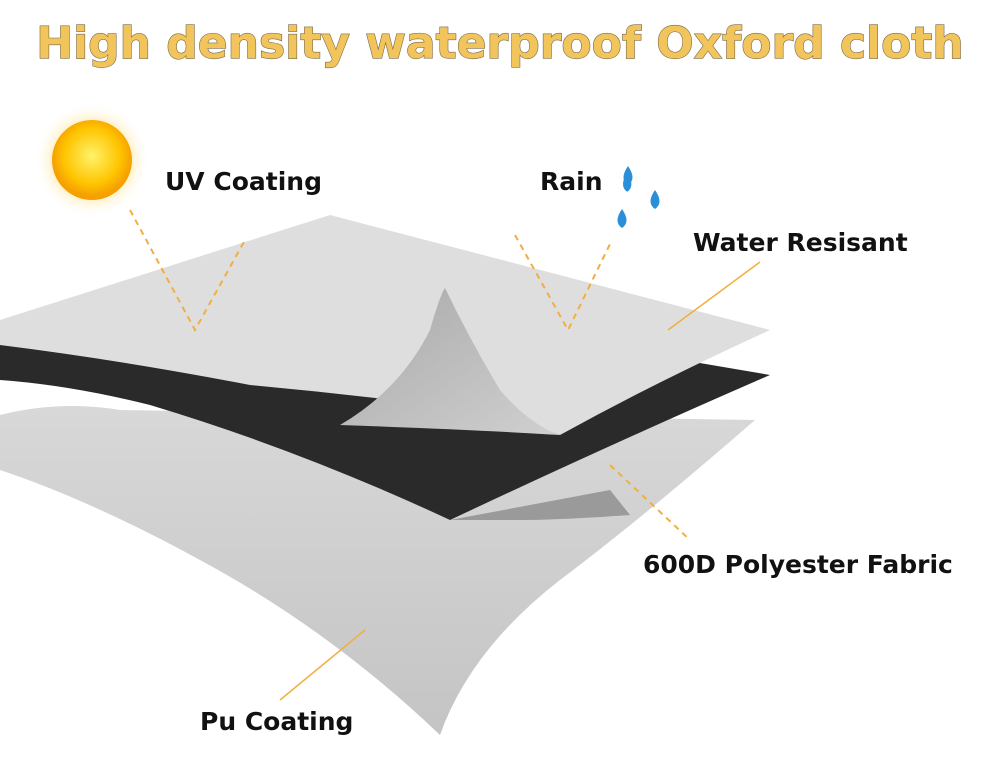 This screenshot has height=757, width=1000. What do you see at coordinates (571, 181) in the screenshot?
I see `label: Rain` at bounding box center [571, 181].